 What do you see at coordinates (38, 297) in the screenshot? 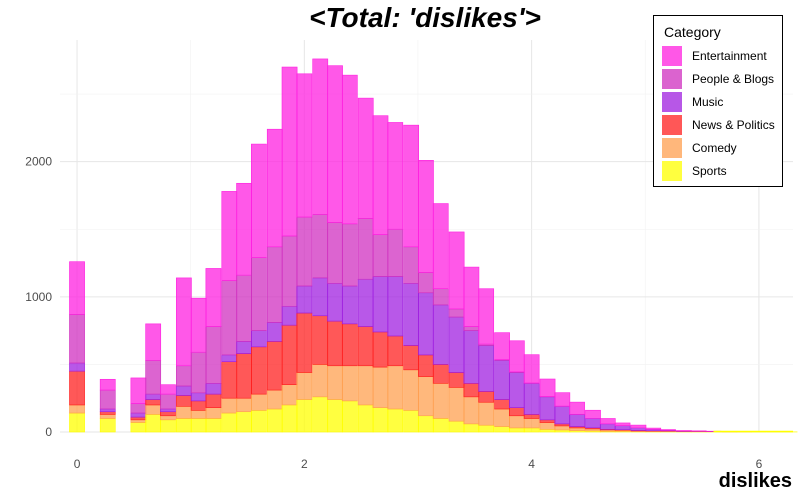
I see `y-tick-label: 1000` at bounding box center [38, 297].